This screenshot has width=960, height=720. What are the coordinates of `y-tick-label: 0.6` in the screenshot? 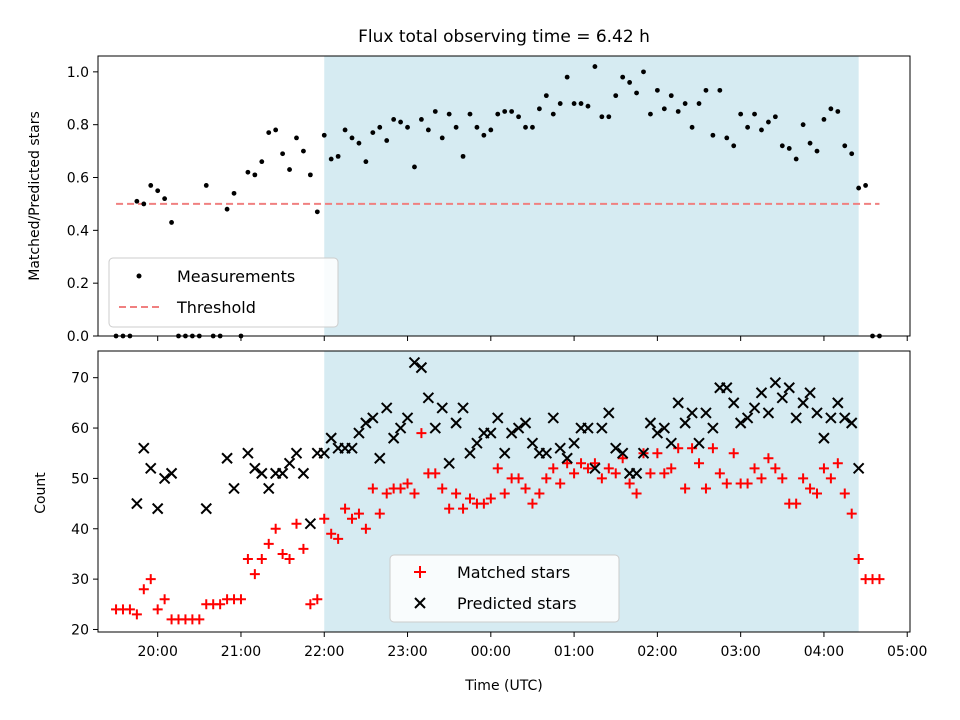 It's located at (78, 179).